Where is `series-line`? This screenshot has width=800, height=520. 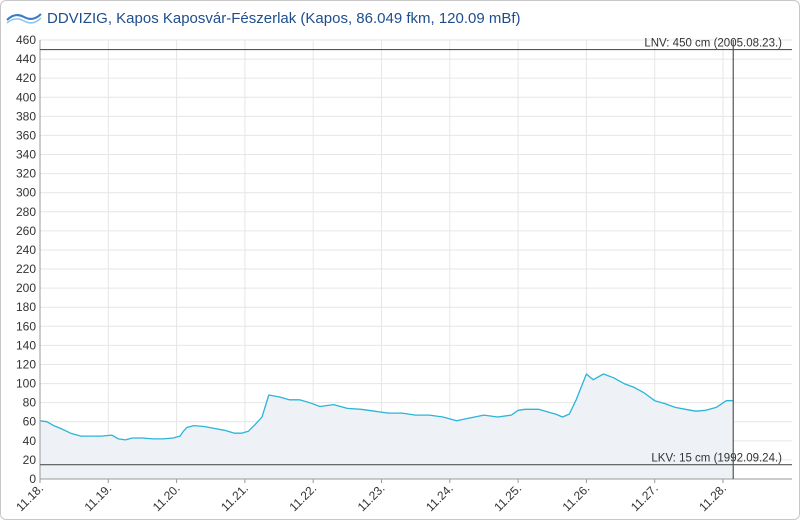 series-line is located at coordinates (386, 407).